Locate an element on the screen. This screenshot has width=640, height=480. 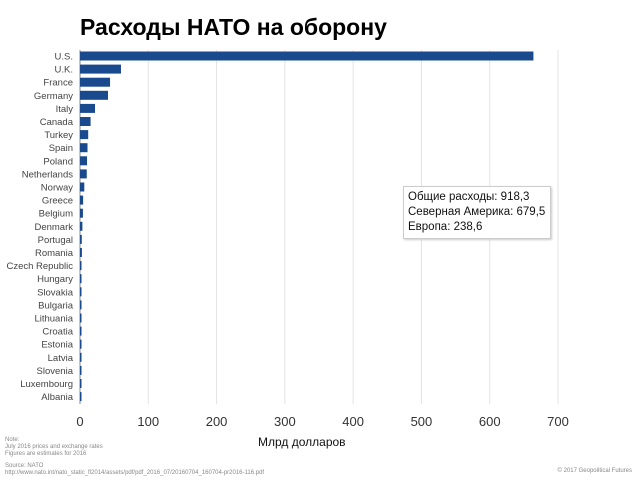
category-label: Spain is located at coordinates (61, 148).